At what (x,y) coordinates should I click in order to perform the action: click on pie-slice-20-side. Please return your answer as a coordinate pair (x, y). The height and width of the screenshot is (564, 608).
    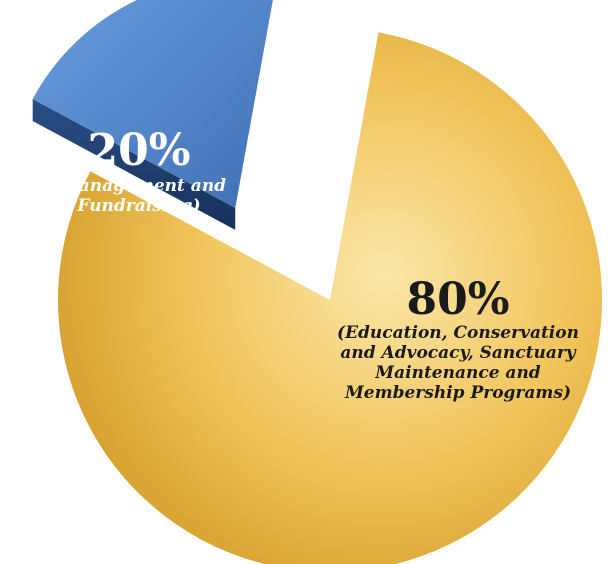
    Looking at the image, I should click on (134, 164).